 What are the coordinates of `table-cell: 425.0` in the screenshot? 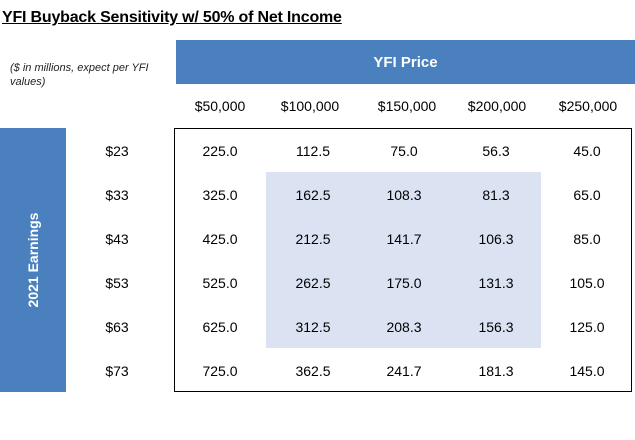 It's located at (220, 239).